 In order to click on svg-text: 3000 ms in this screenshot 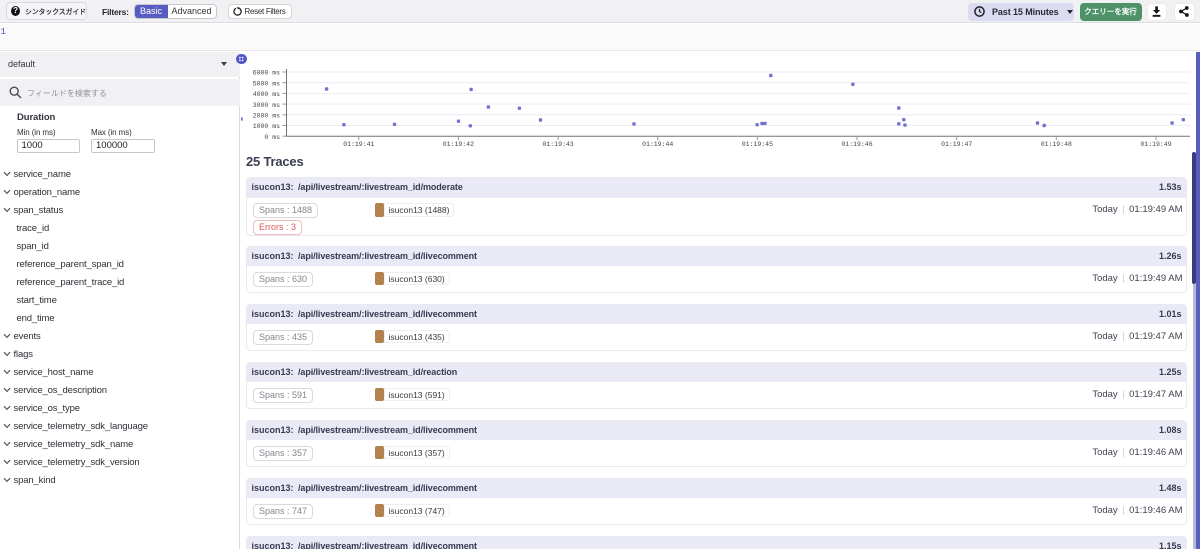, I will do `click(266, 105)`.